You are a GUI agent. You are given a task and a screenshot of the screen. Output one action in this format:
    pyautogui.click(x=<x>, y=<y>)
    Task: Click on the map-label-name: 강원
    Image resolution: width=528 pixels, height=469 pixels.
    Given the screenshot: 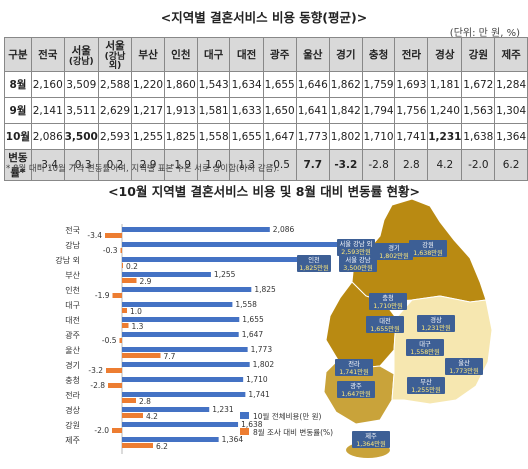 What is the action you would take?
    pyautogui.click(x=428, y=244)
    